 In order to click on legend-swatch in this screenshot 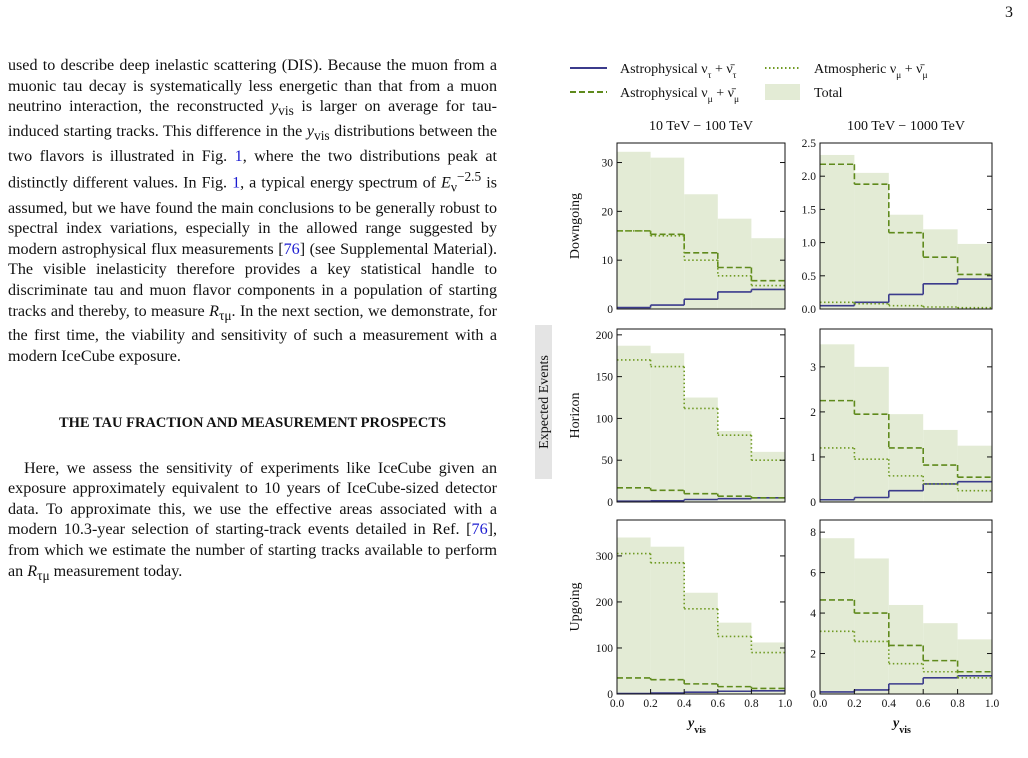, I will do `click(782, 92)`.